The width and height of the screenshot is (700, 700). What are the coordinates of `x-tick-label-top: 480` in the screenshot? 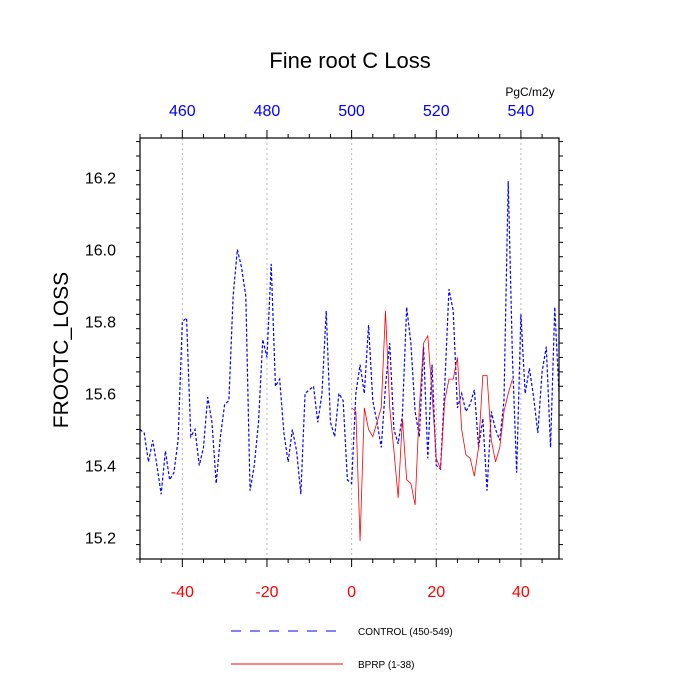 It's located at (267, 111).